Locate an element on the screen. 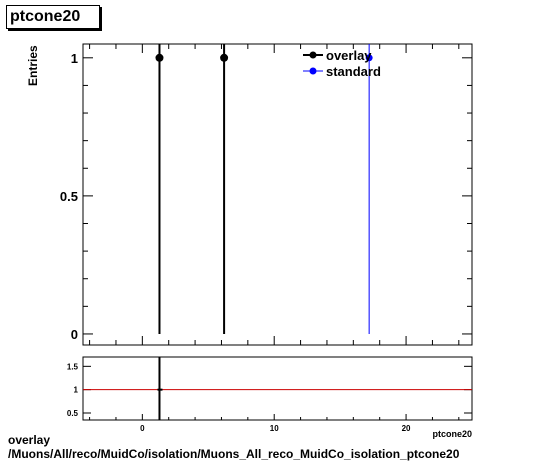 This screenshot has height=462, width=546. ratio-x-tick-label: 0 is located at coordinates (142, 428).